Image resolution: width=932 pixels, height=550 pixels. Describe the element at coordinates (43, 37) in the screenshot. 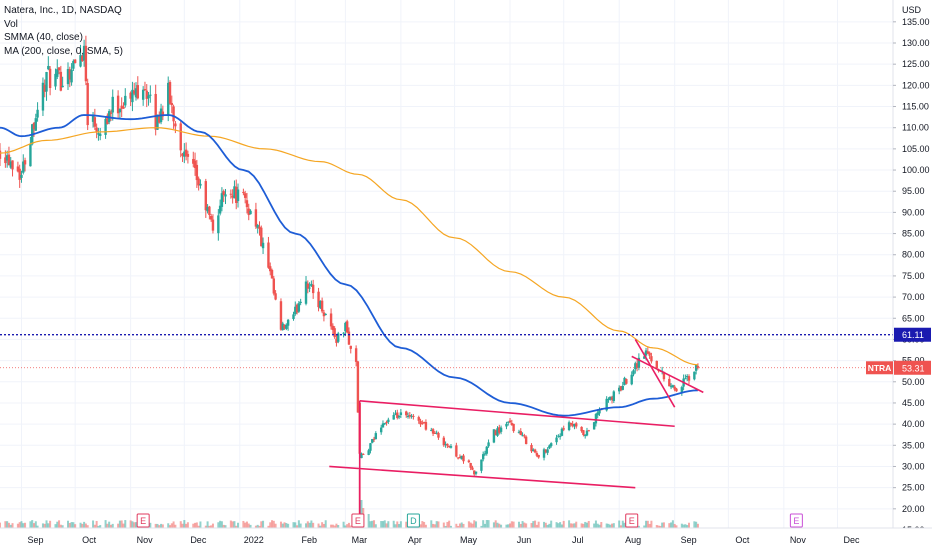

I see `smma-indicator-label: SMMA (40, close)` at that location.